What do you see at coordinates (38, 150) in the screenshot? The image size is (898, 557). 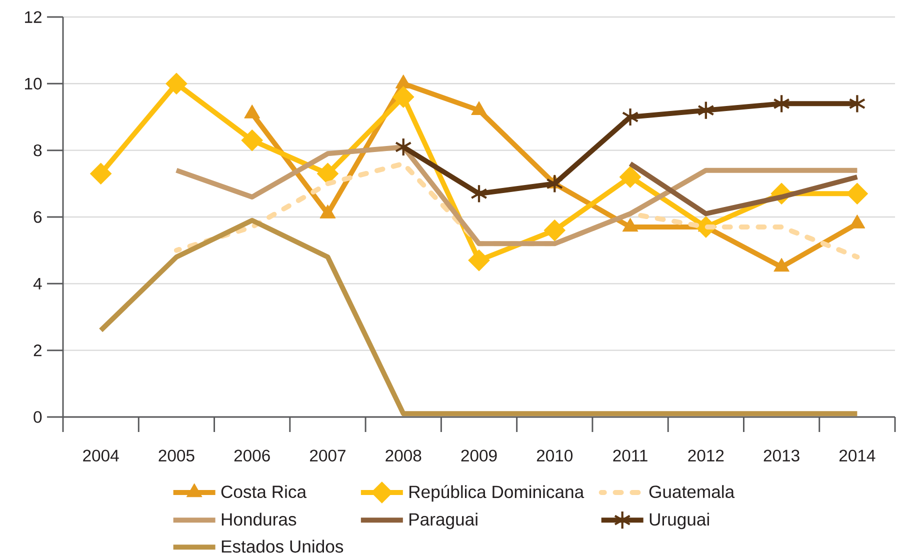 I see `y-tick-label: 8` at bounding box center [38, 150].